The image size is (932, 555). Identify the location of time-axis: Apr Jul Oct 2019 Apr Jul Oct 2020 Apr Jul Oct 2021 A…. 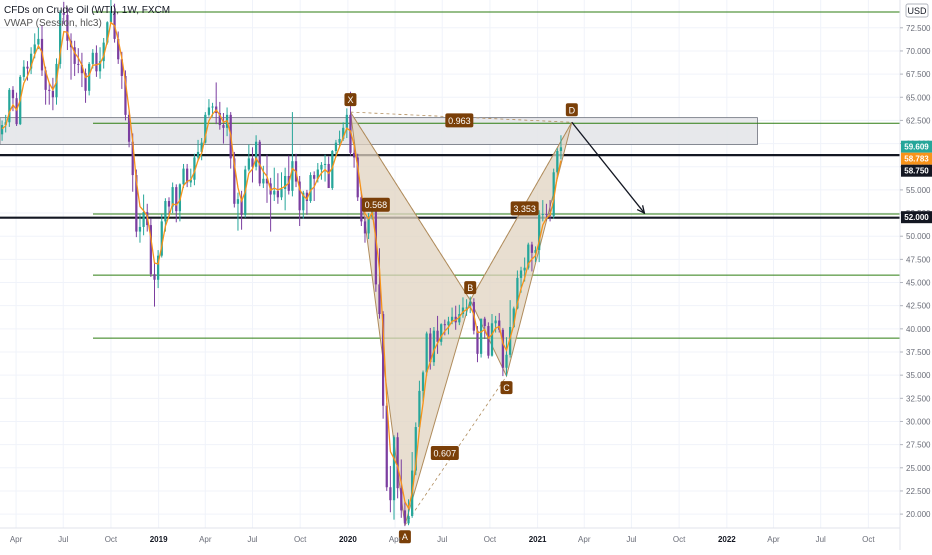
(450, 535).